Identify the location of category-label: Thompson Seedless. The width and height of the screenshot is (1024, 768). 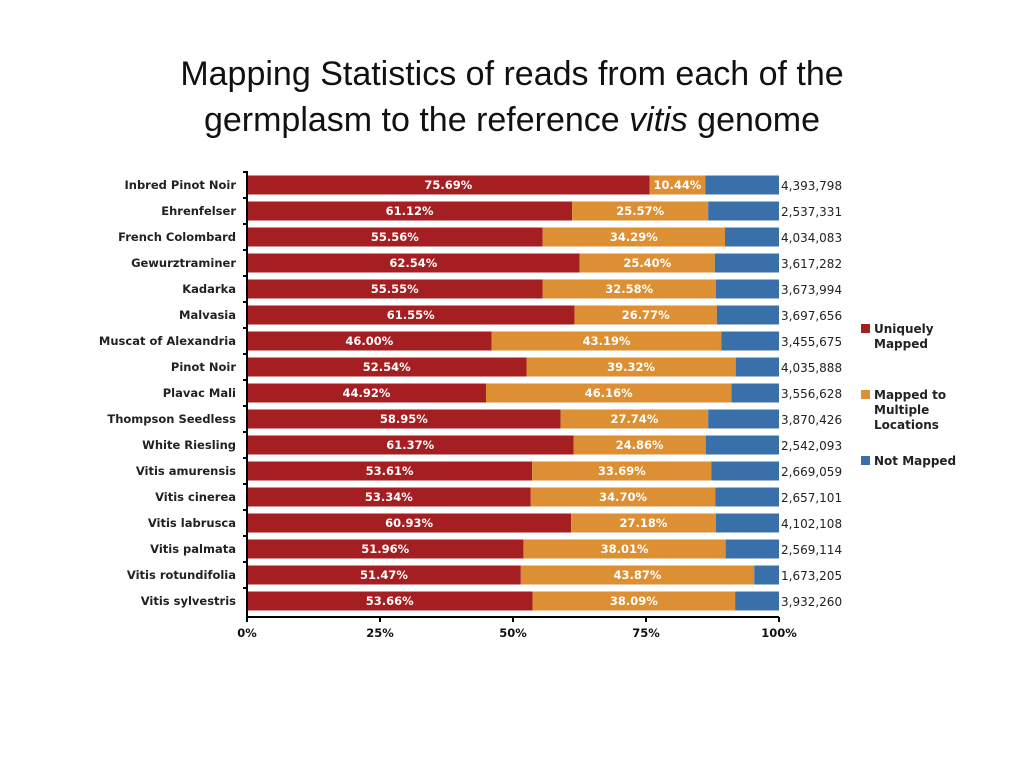
(171, 419).